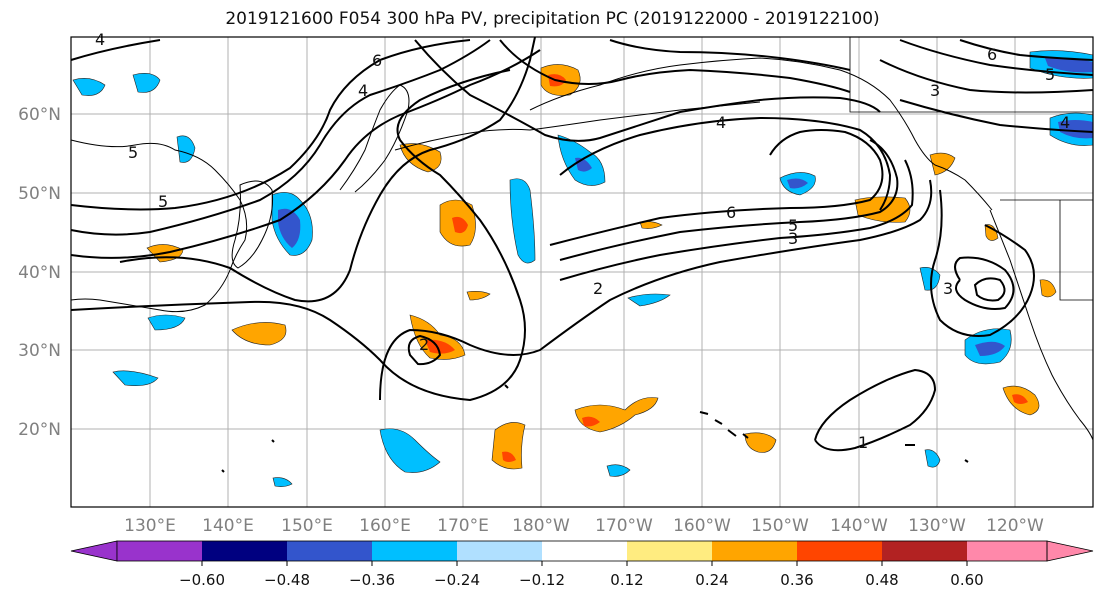 The height and width of the screenshot is (601, 1105). Describe the element at coordinates (202, 580) in the screenshot. I see `colorbar-tick-label: −0.60` at that location.